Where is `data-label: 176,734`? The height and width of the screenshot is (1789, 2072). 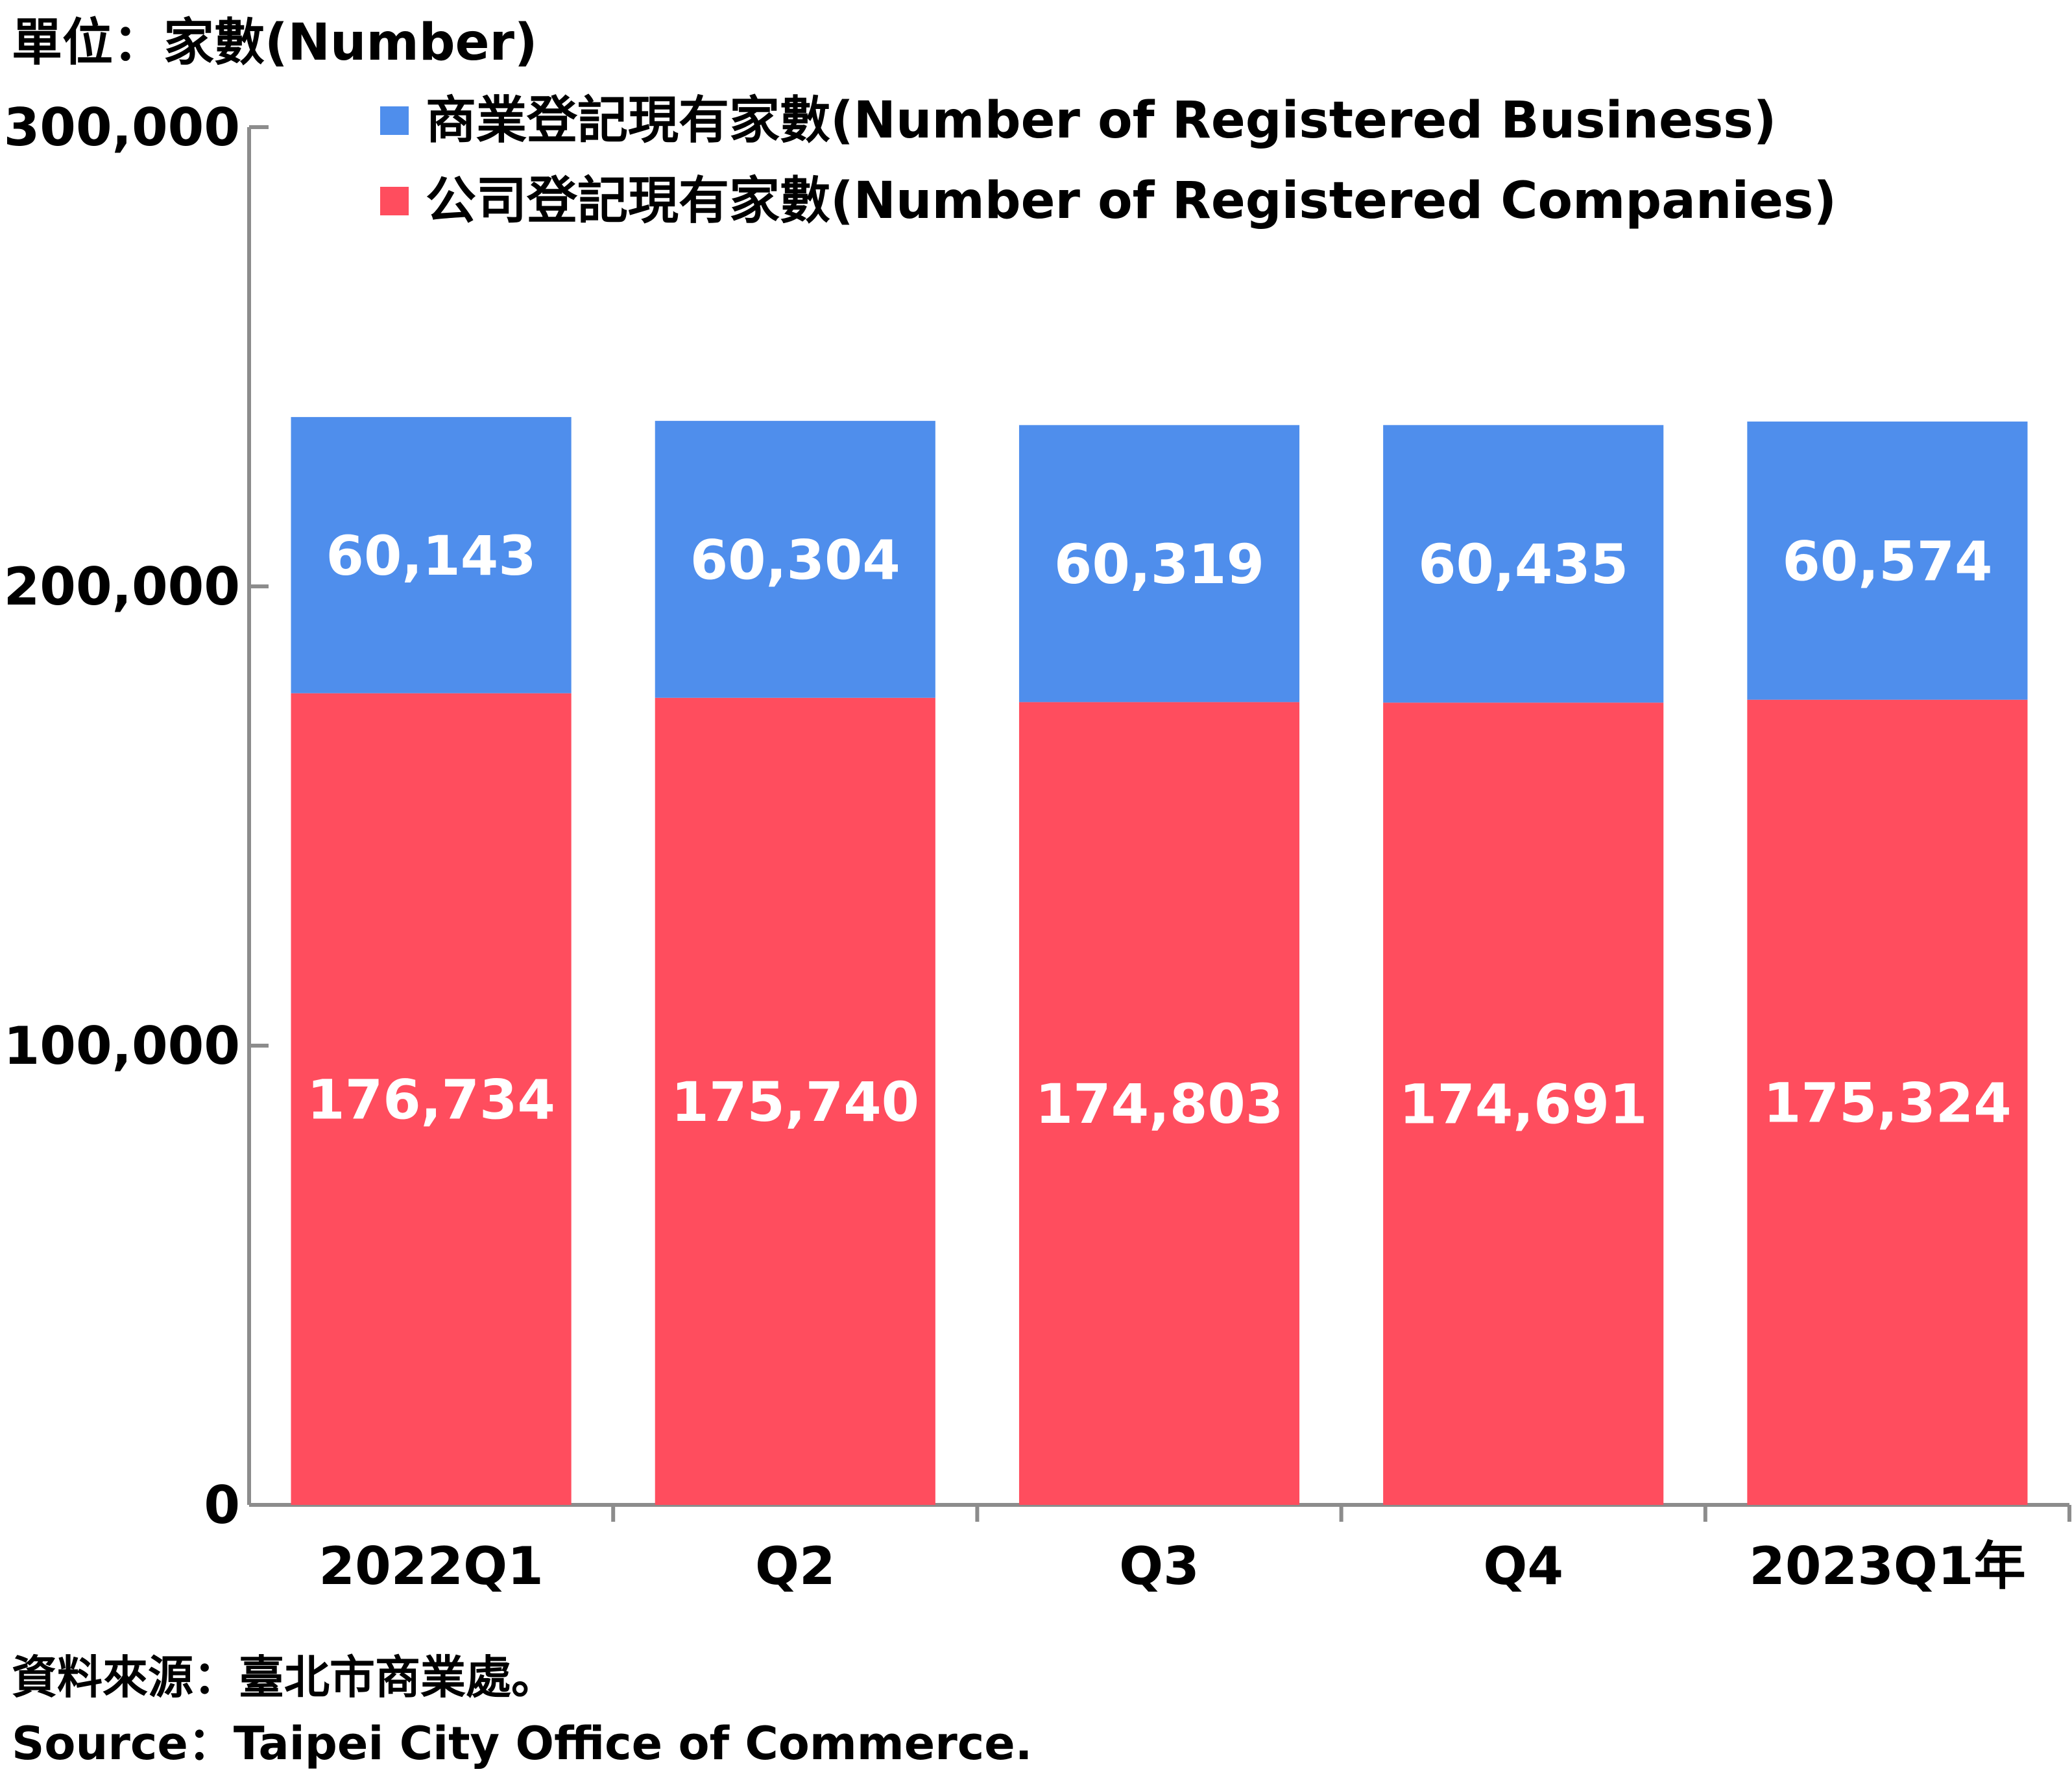 data-label: 176,734 is located at coordinates (431, 1099).